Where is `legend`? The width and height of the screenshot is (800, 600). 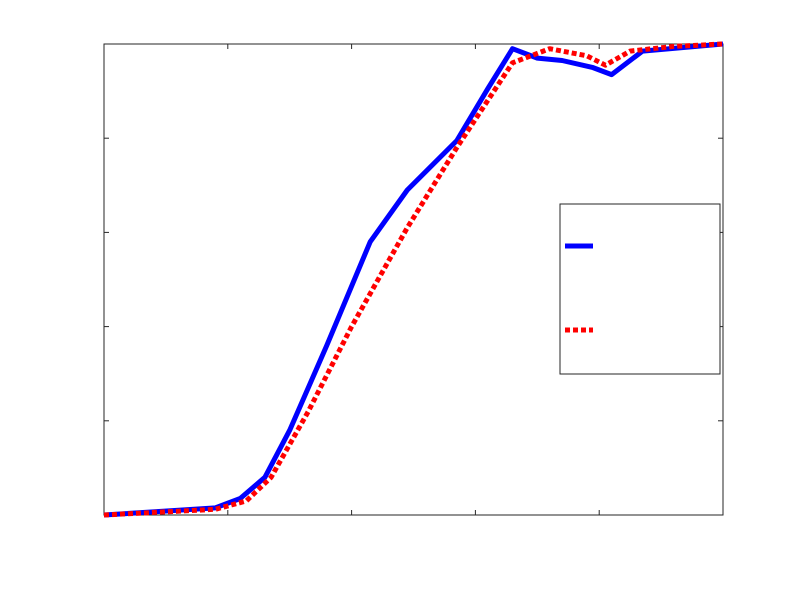
legend is located at coordinates (640, 289).